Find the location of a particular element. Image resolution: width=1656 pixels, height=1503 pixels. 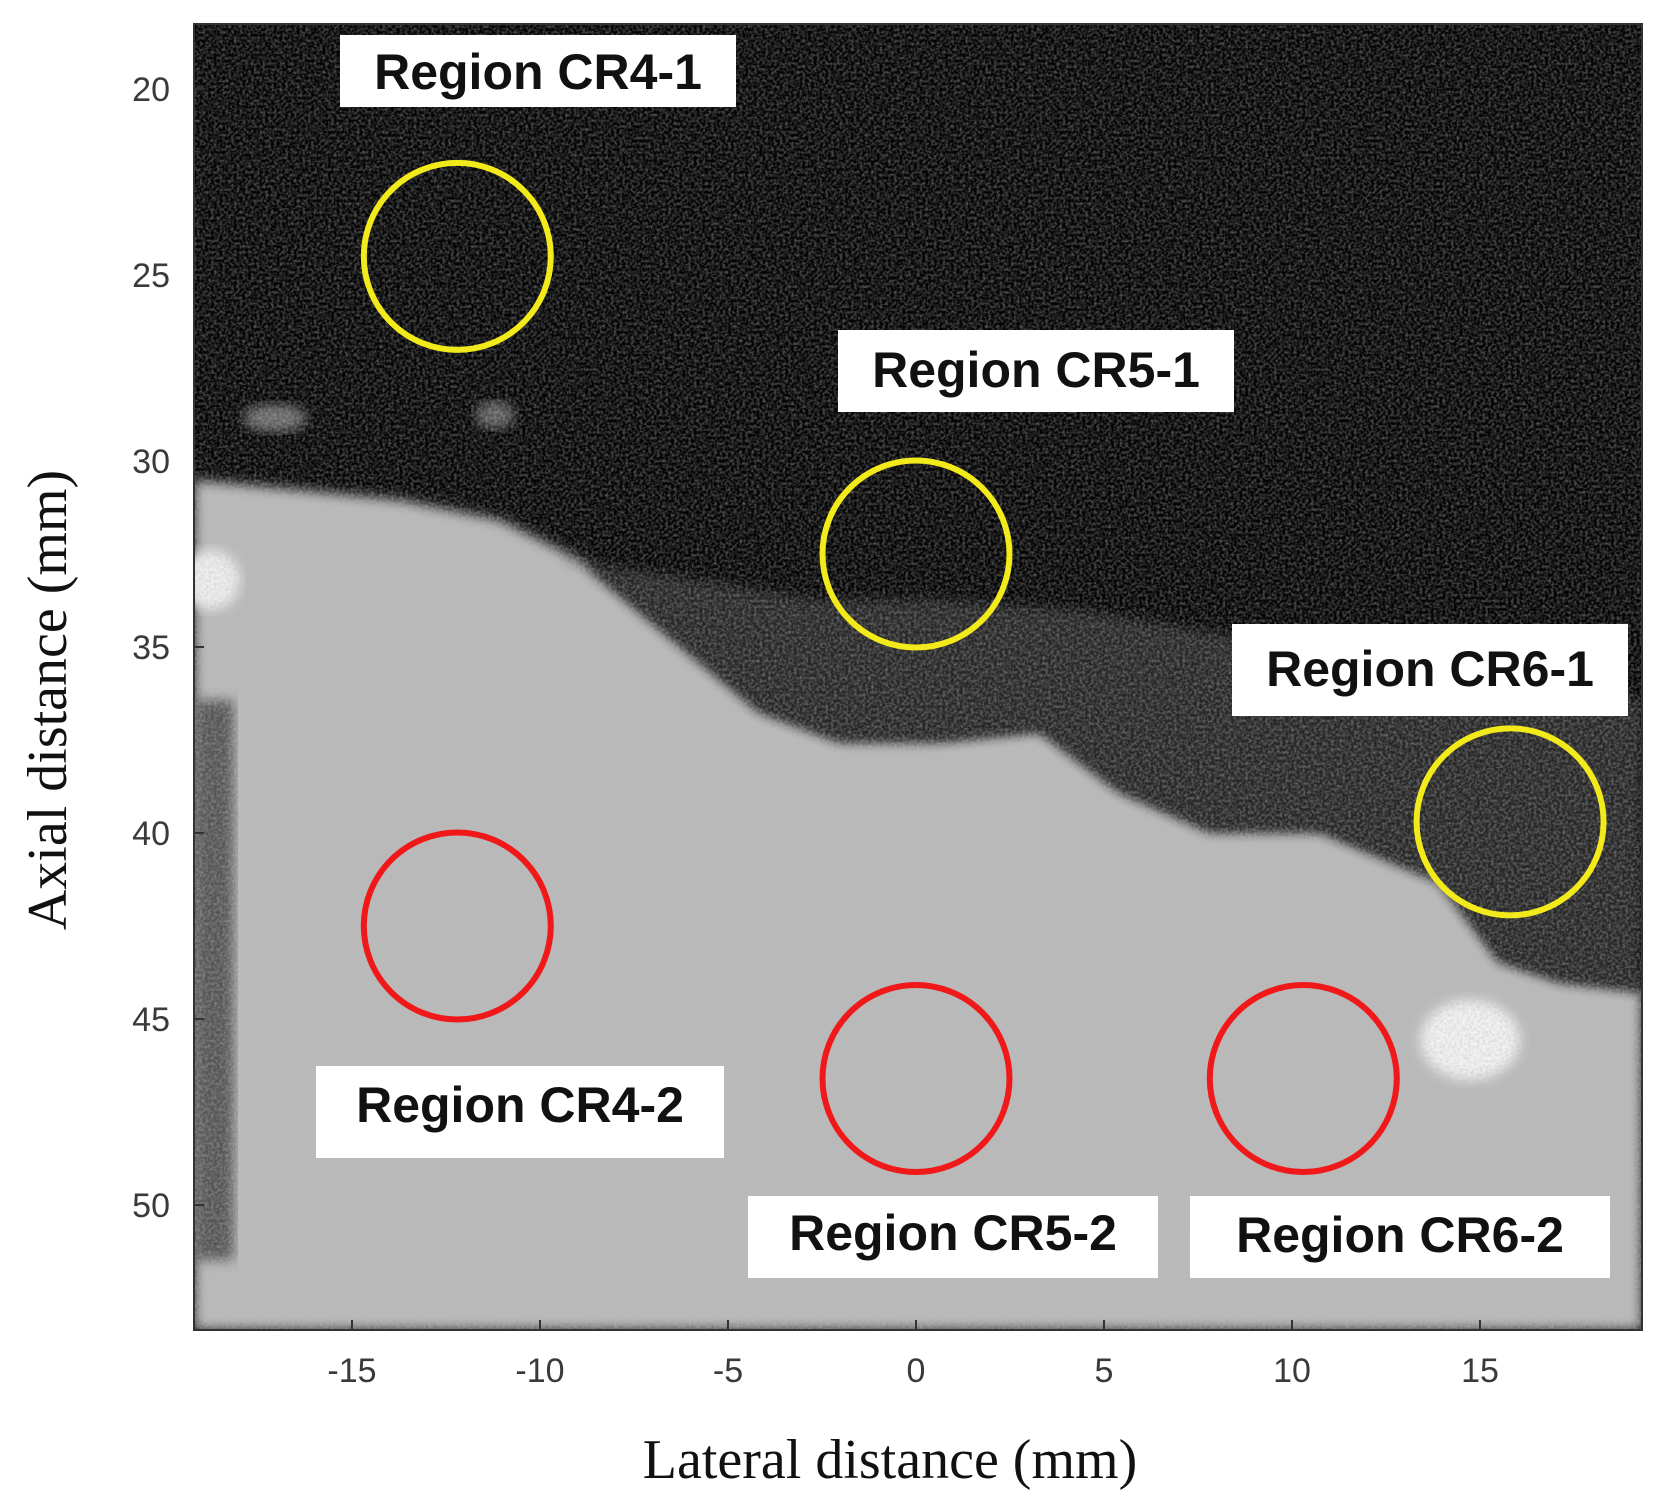

x-tick-label: 5 is located at coordinates (1104, 1371).